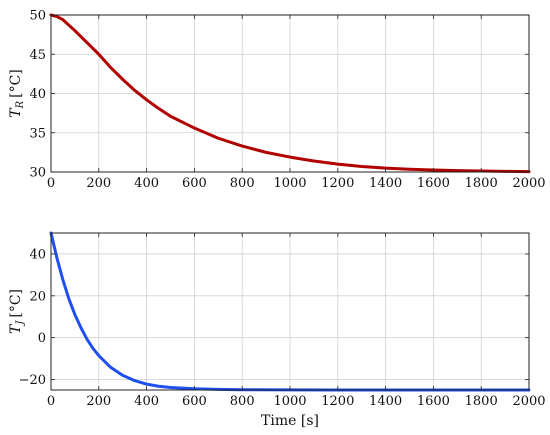 This screenshot has width=550, height=435. I want to click on y-tick-label: 50, so click(37, 16).